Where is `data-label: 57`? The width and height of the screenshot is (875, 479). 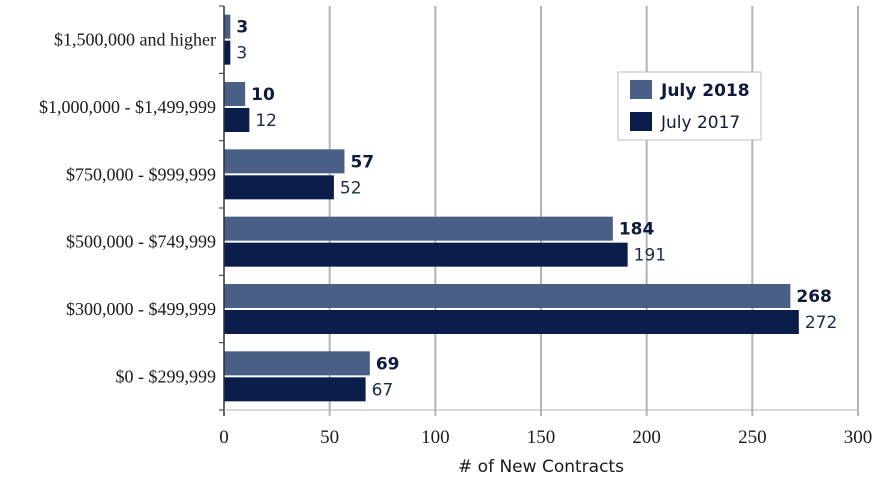 data-label: 57 is located at coordinates (362, 162).